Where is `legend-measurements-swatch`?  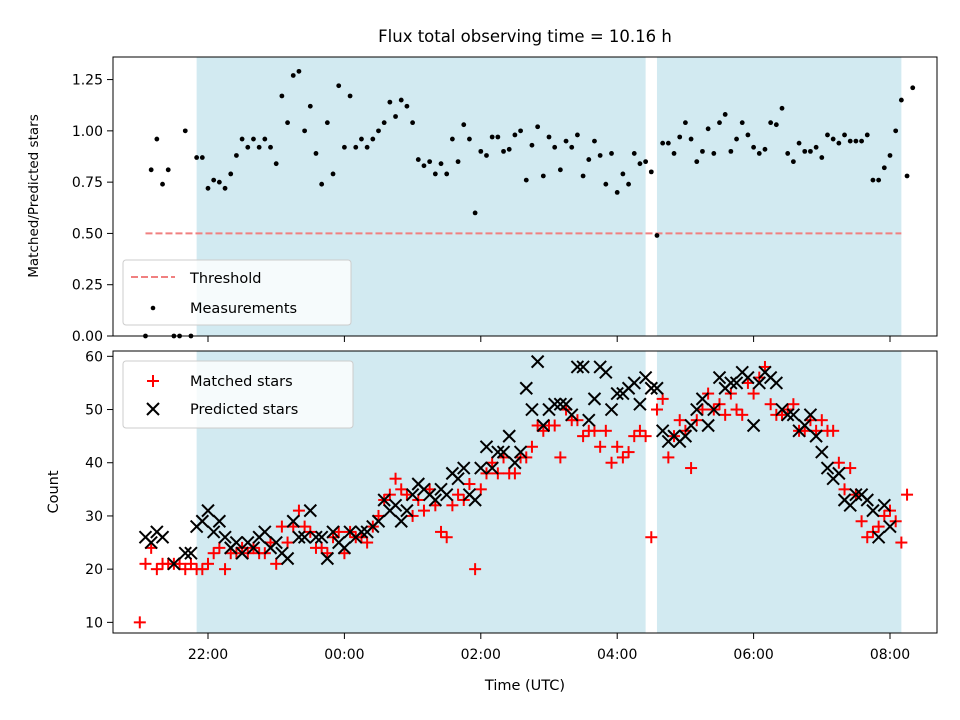
legend-measurements-swatch is located at coordinates (153, 308).